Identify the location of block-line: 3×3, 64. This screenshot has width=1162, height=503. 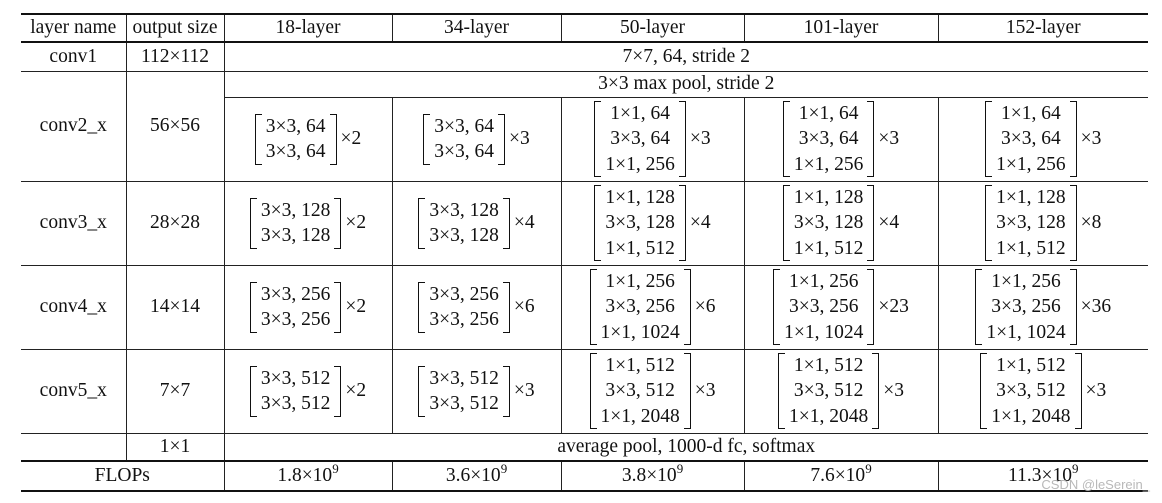
(640, 139).